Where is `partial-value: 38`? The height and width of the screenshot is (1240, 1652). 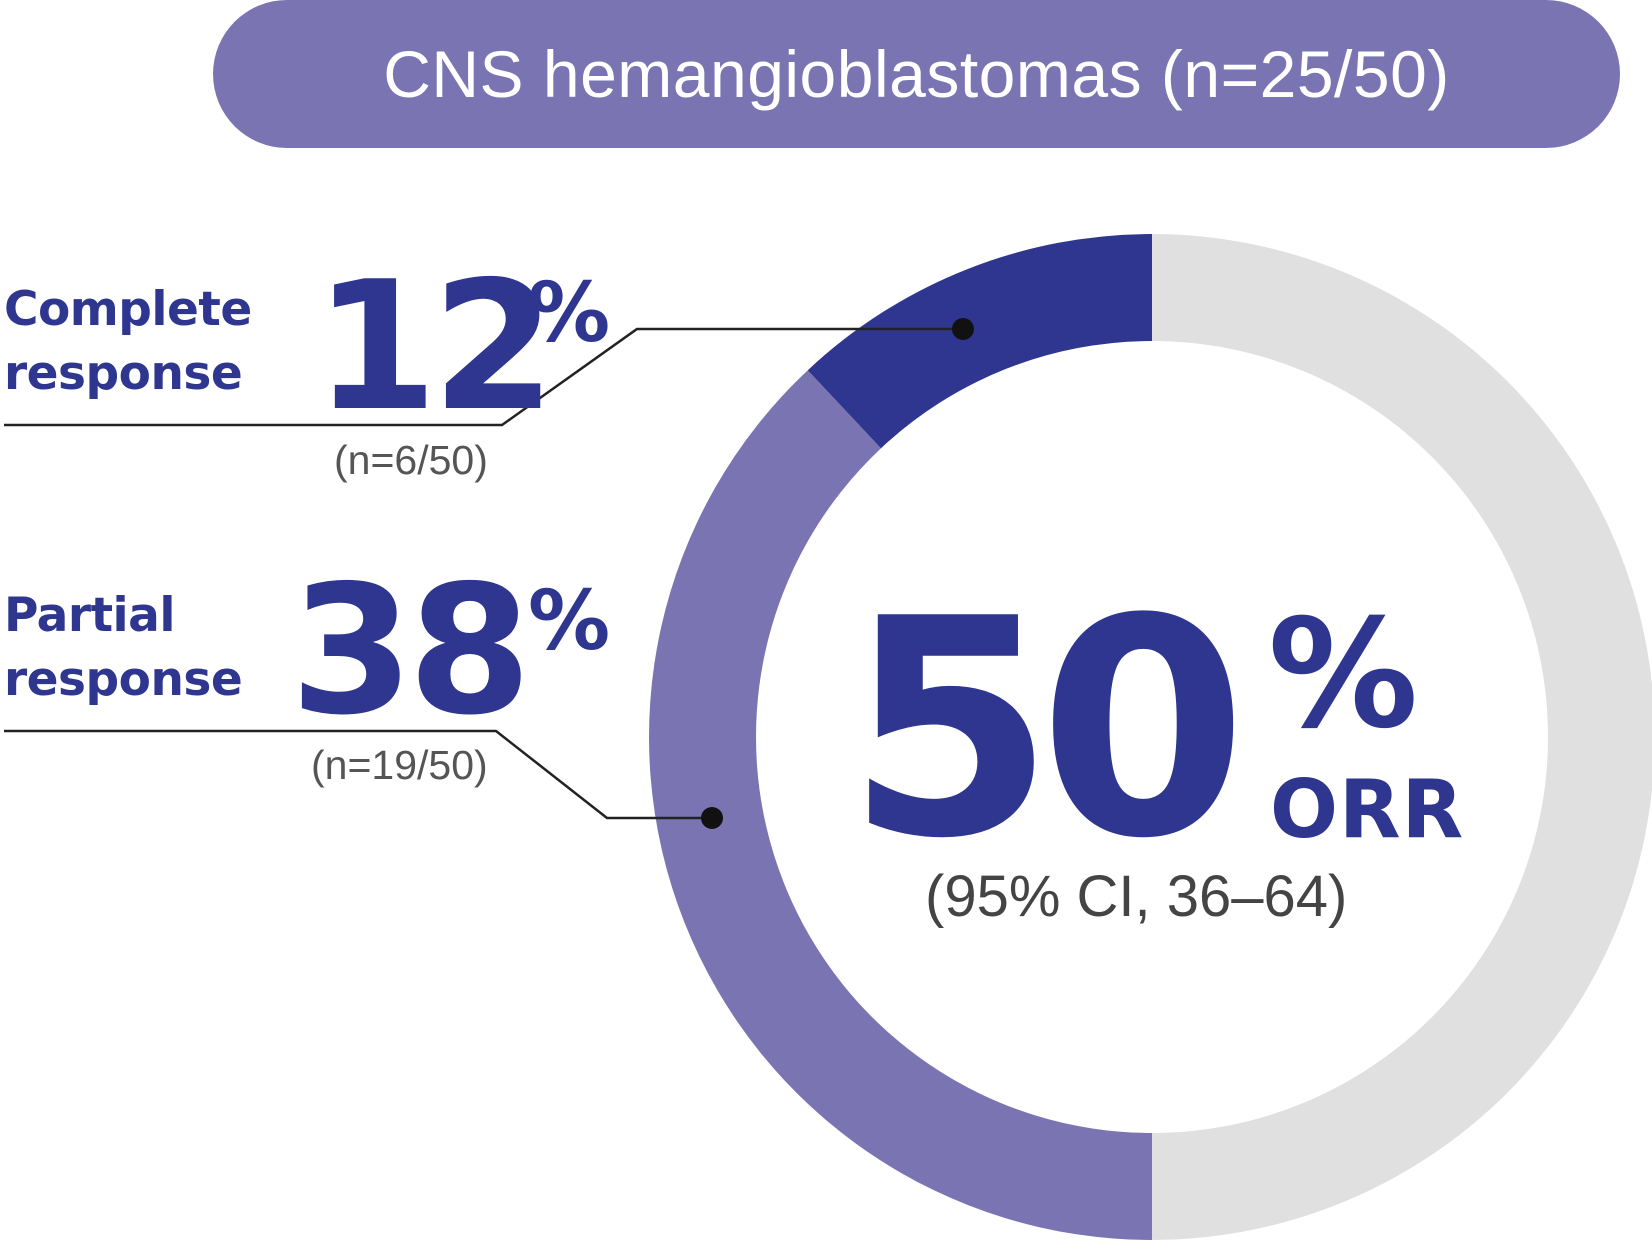 partial-value: 38 is located at coordinates (411, 650).